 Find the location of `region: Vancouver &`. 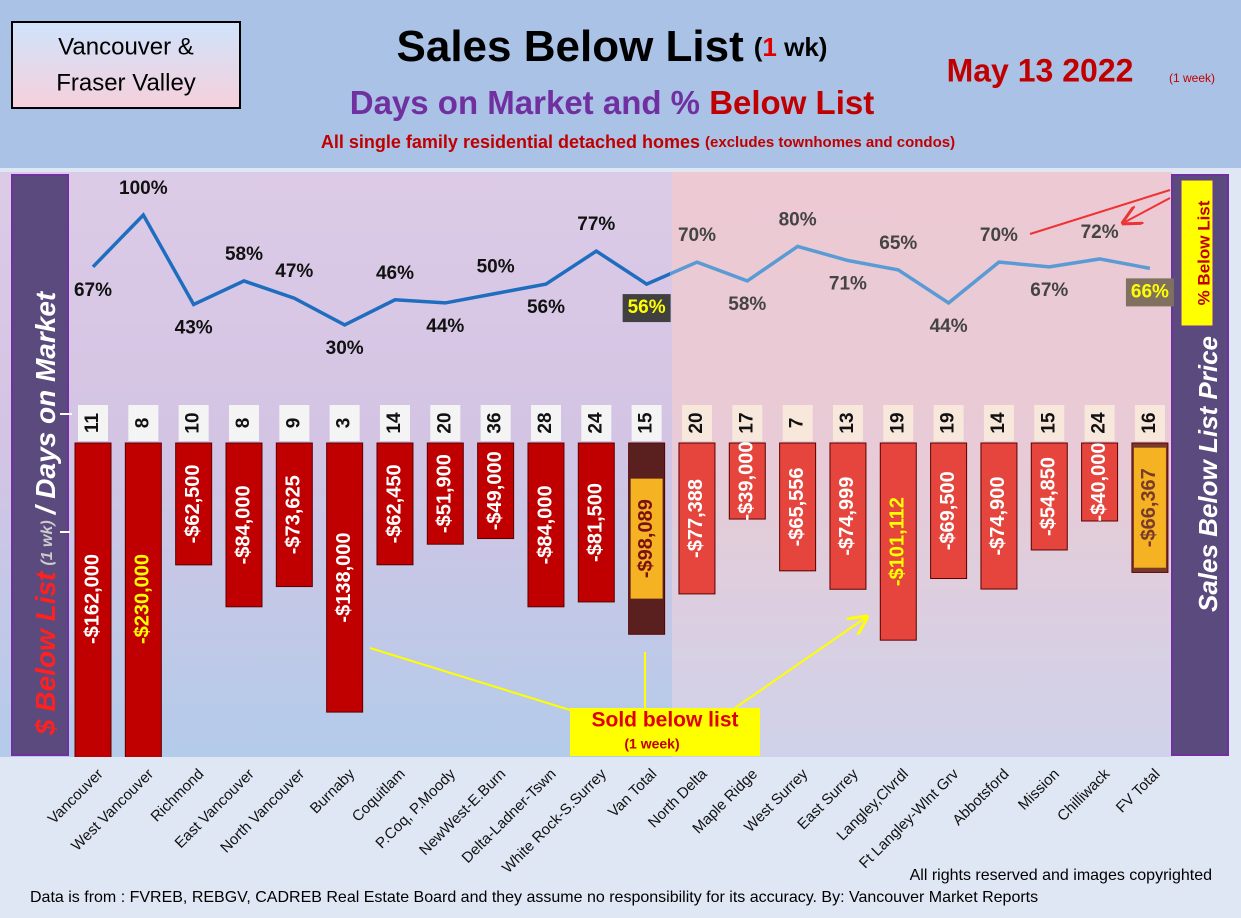

region: Vancouver & is located at coordinates (126, 46).